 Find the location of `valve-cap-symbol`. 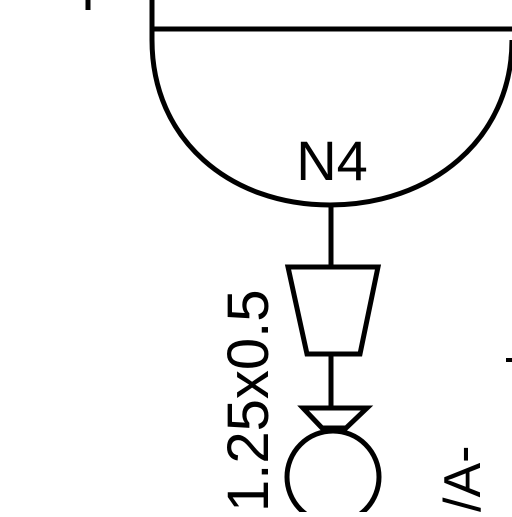

valve-cap-symbol is located at coordinates (335, 418).